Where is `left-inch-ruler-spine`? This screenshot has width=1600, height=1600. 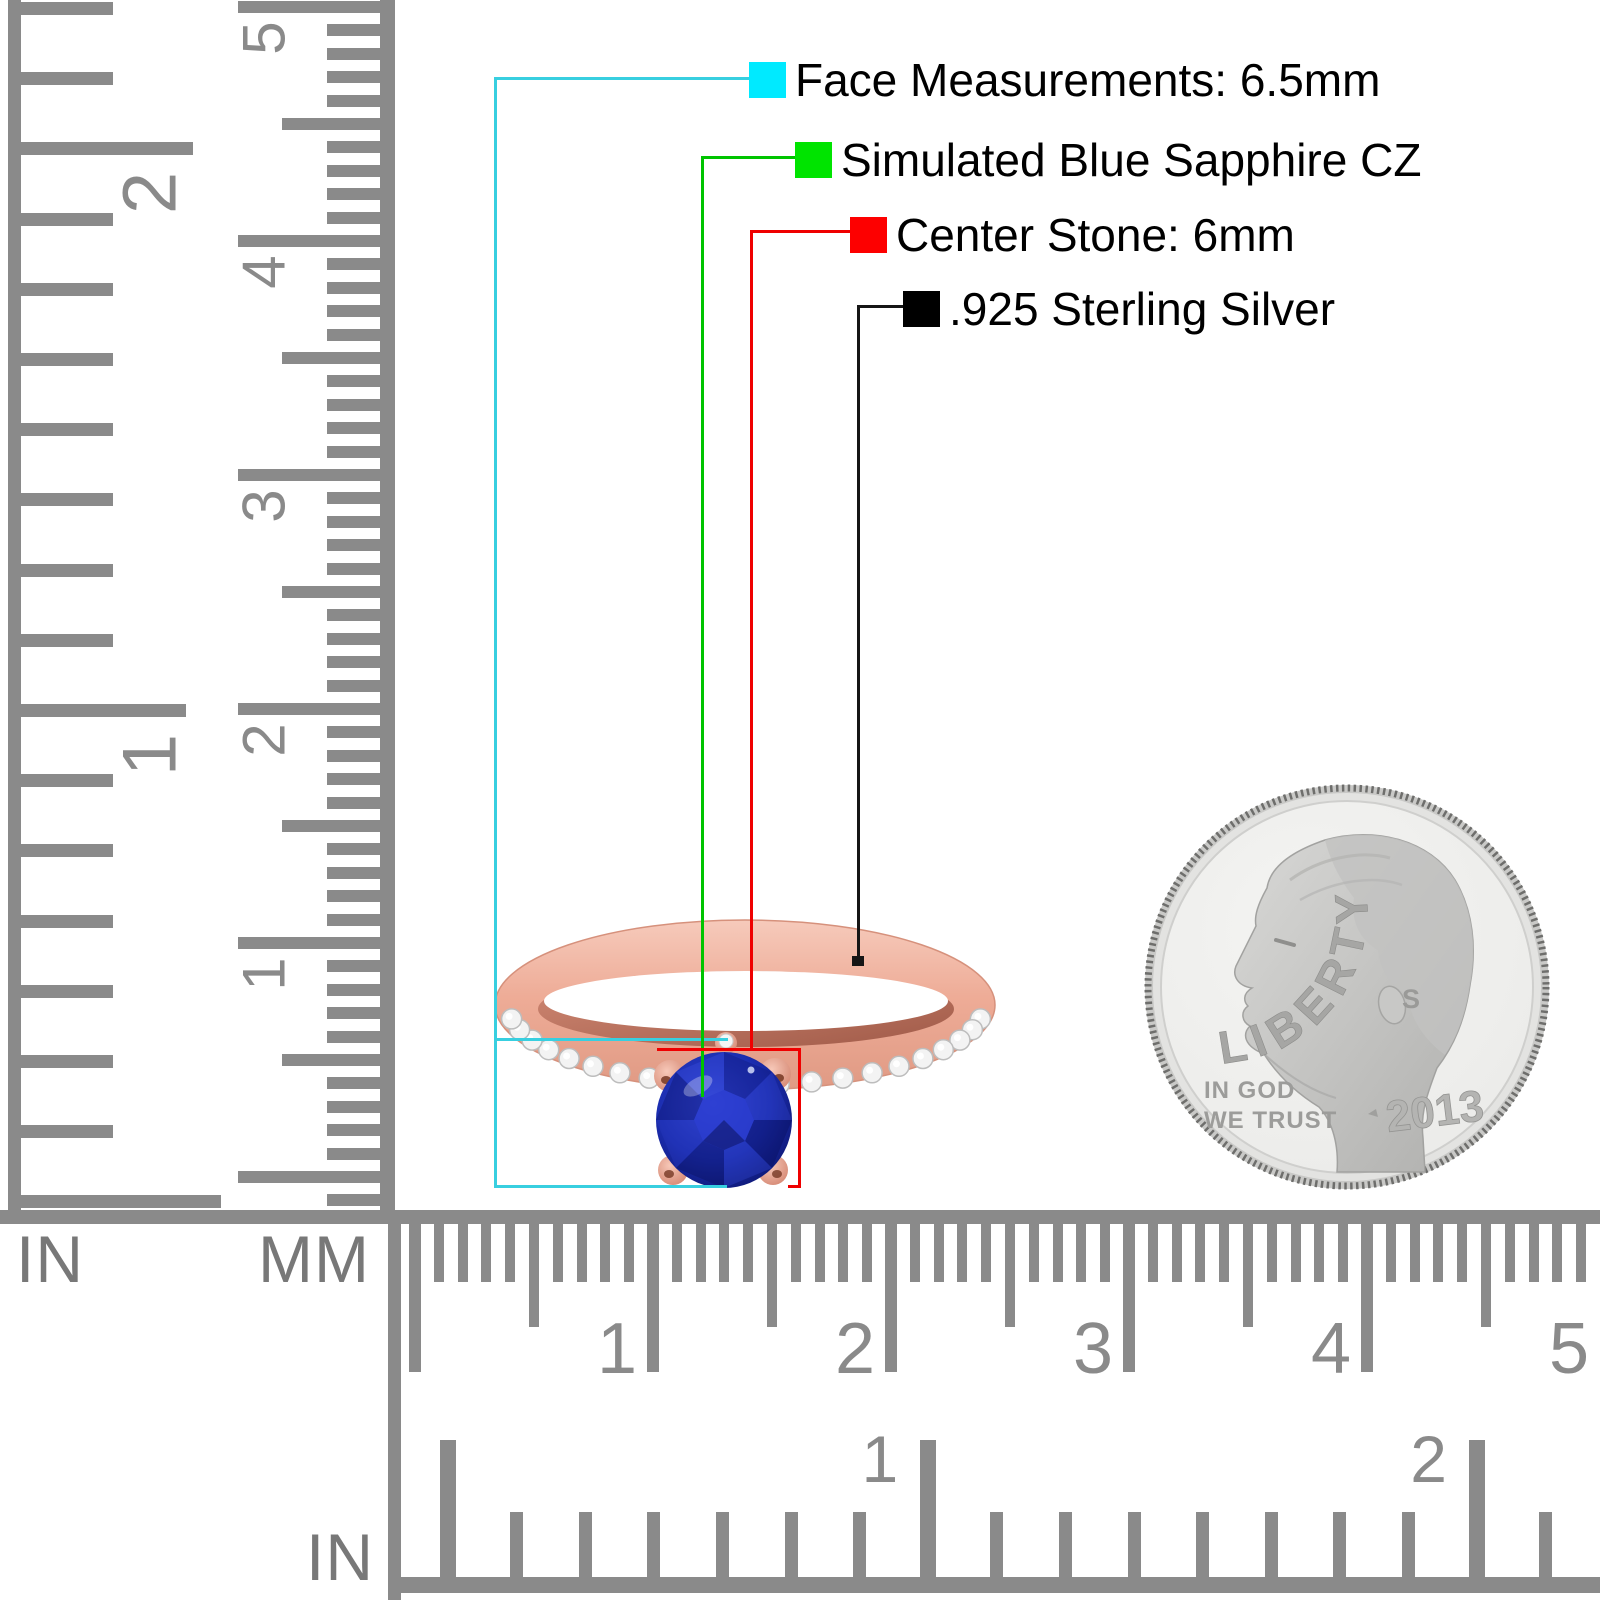
left-inch-ruler-spine is located at coordinates (14, 606).